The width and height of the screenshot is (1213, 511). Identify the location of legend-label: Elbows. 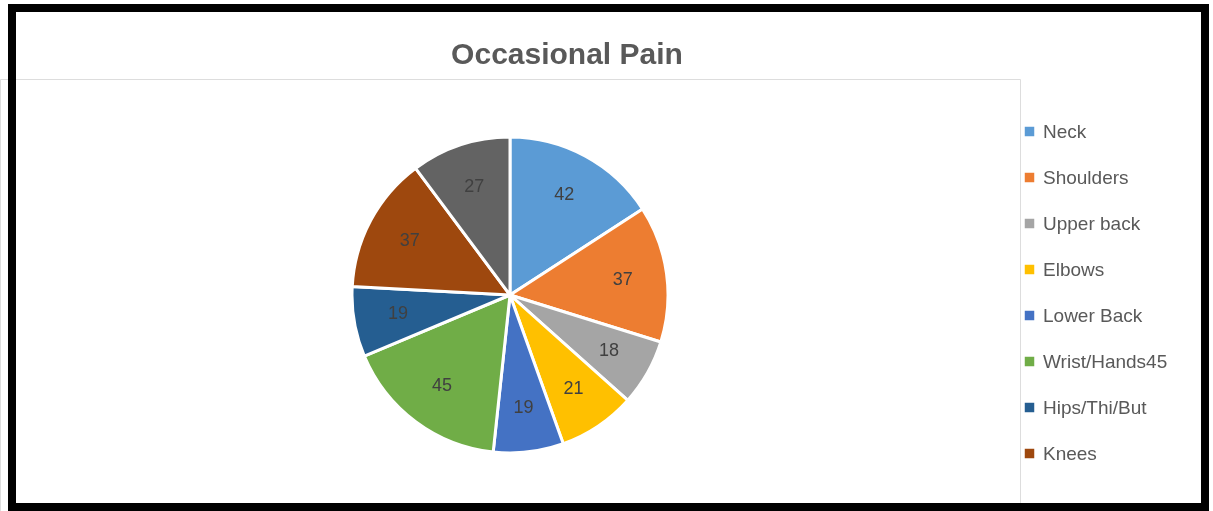
(1074, 269).